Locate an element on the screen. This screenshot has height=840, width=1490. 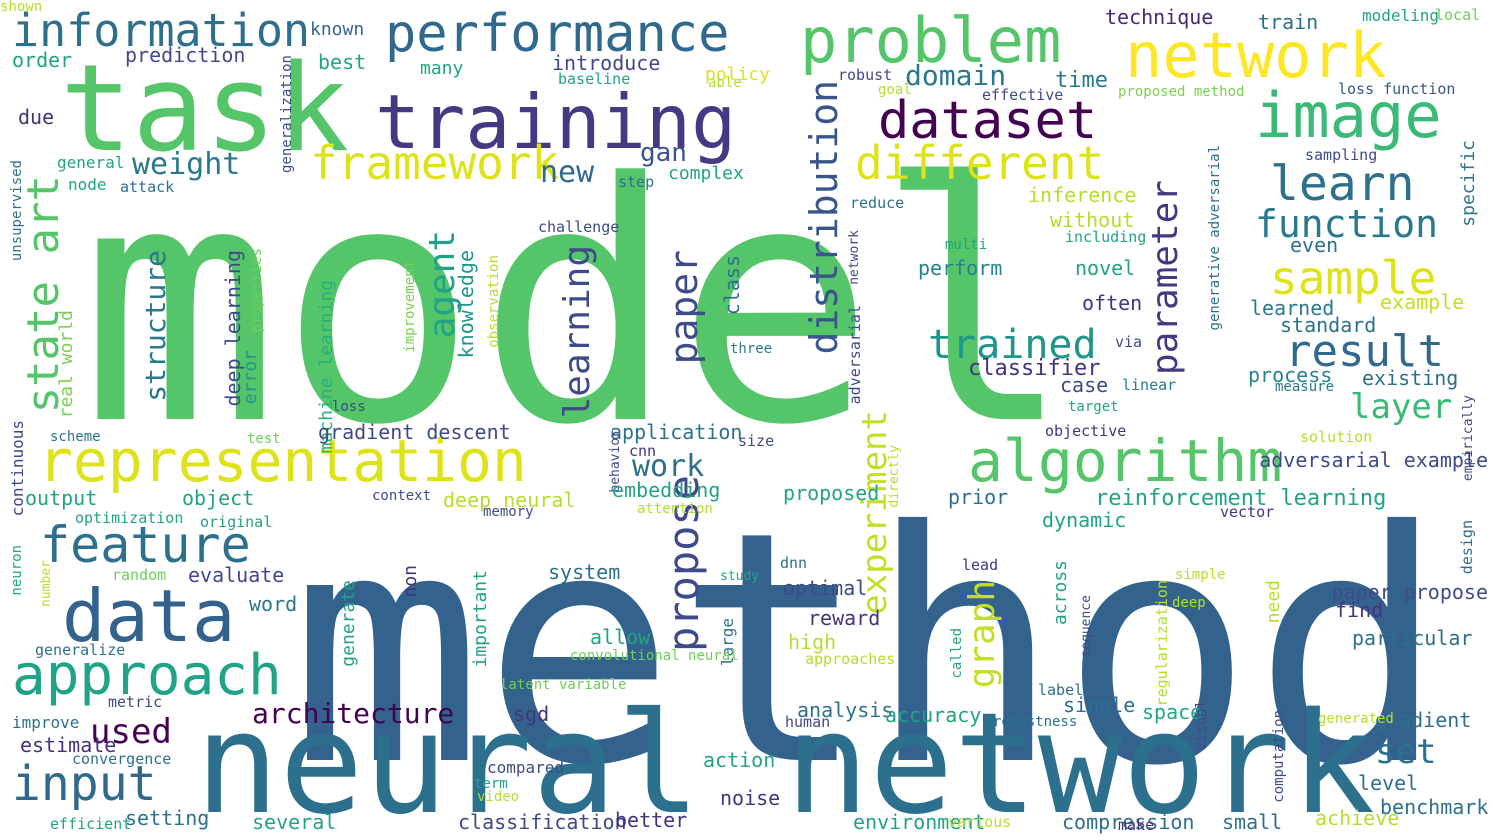
word: able is located at coordinates (725, 83).